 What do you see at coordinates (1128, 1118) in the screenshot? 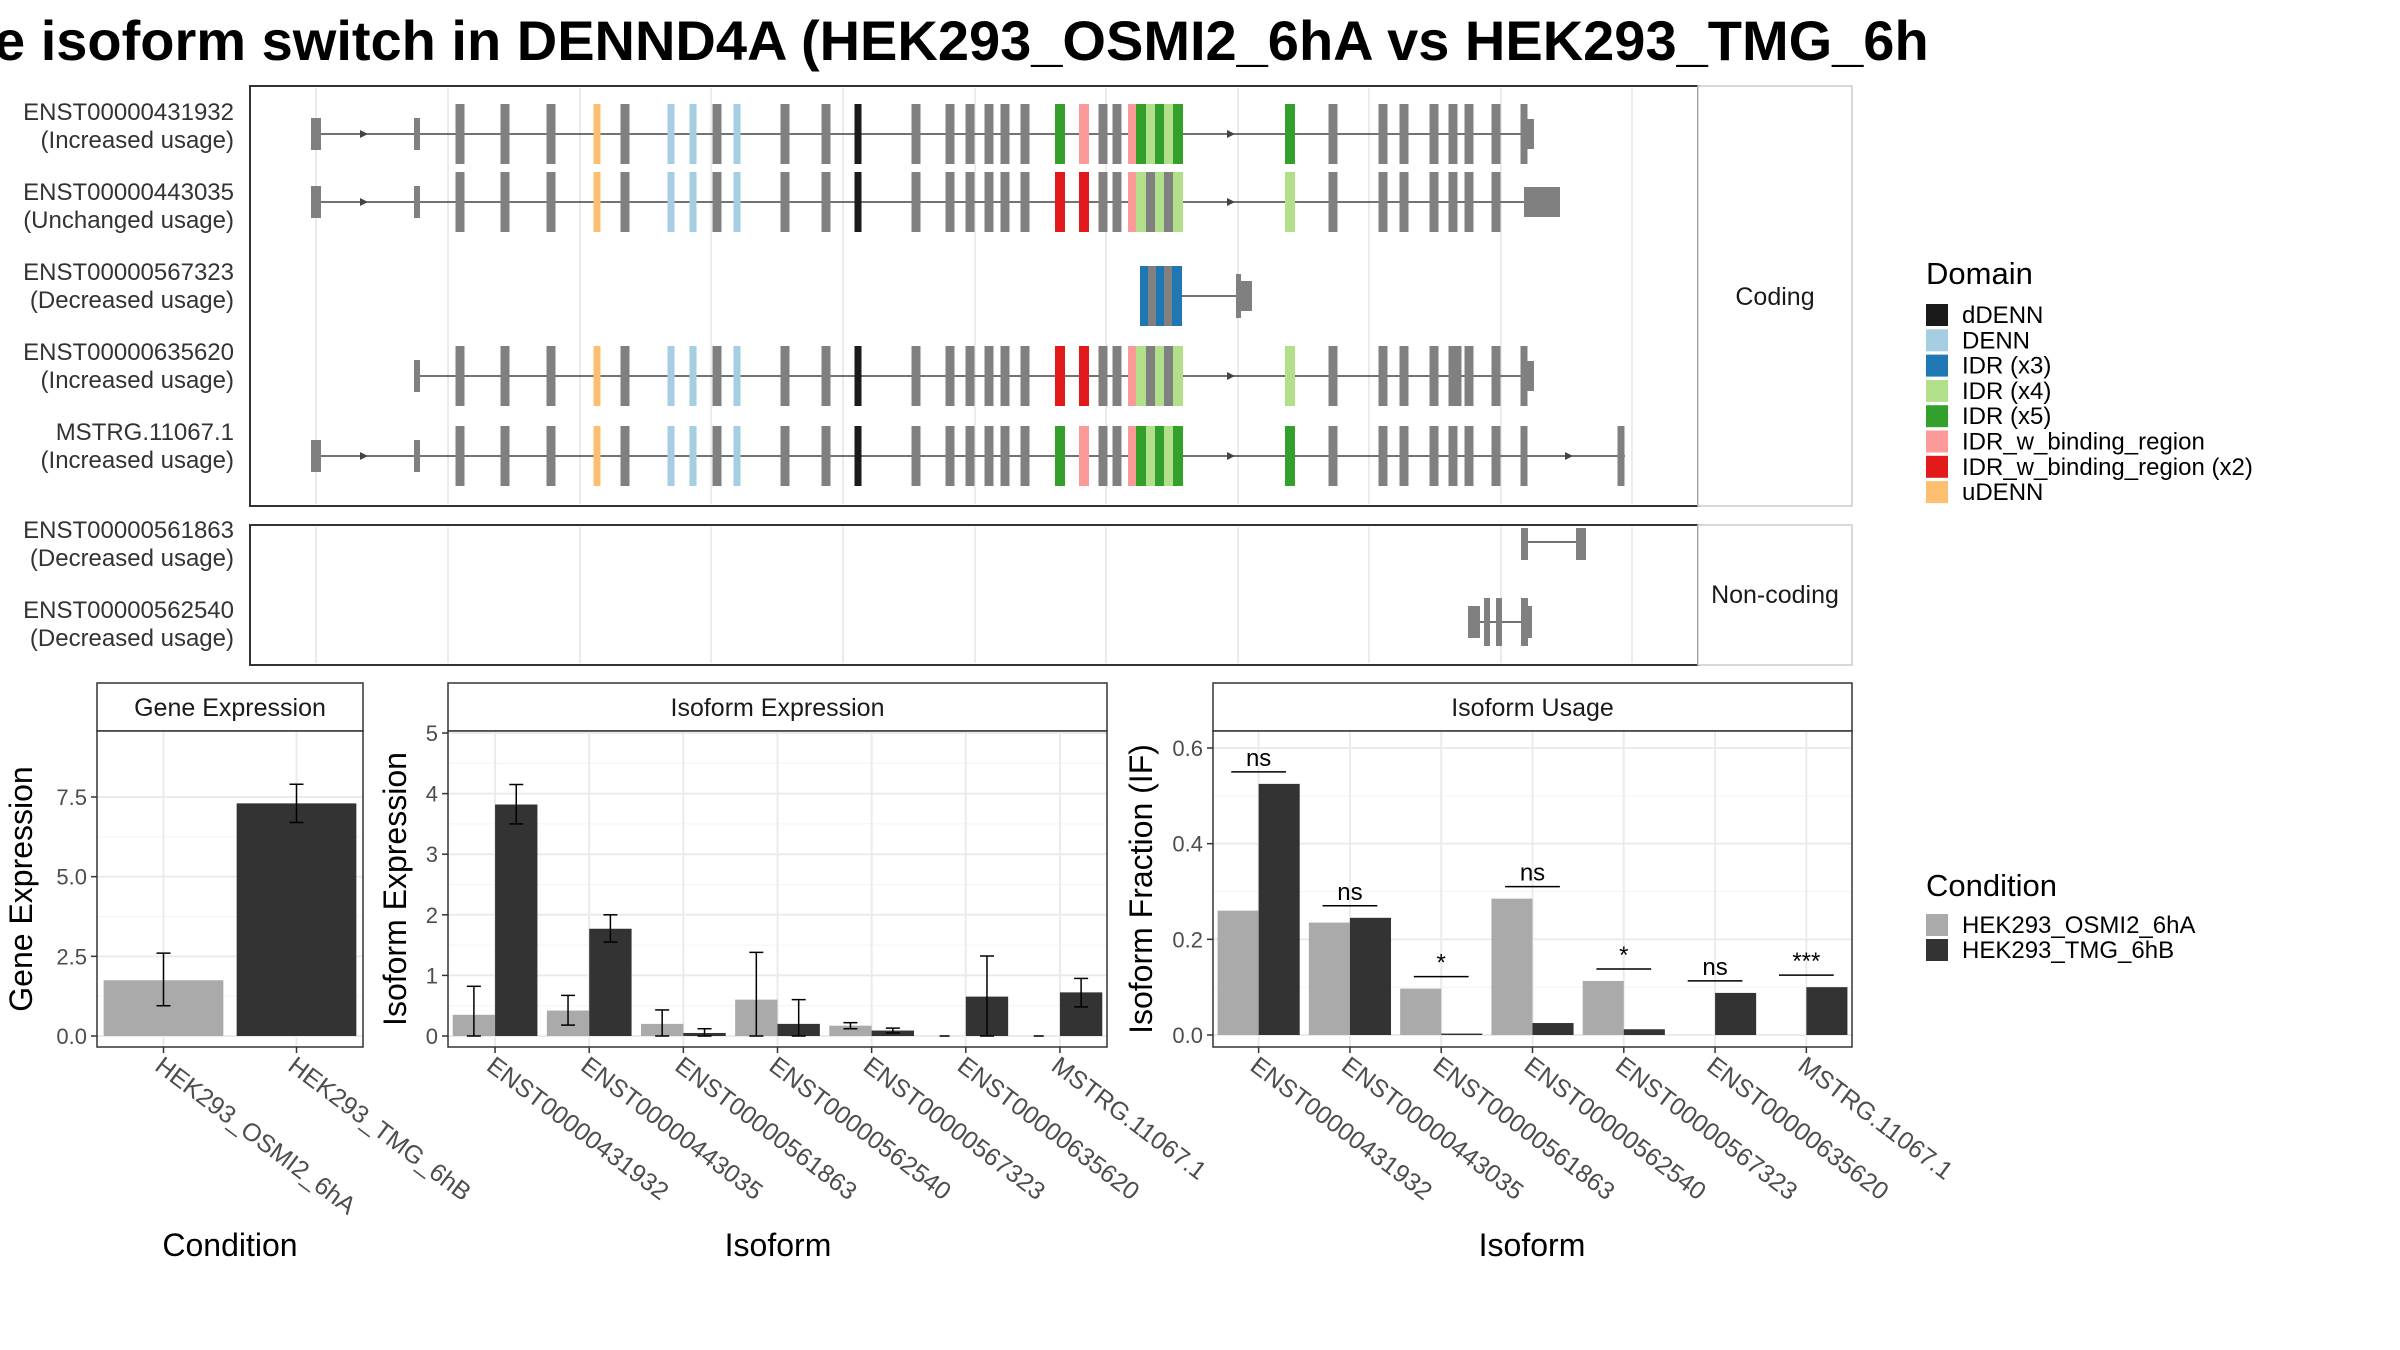
I see `x-tick-label: MSTRG.11067.1` at bounding box center [1128, 1118].